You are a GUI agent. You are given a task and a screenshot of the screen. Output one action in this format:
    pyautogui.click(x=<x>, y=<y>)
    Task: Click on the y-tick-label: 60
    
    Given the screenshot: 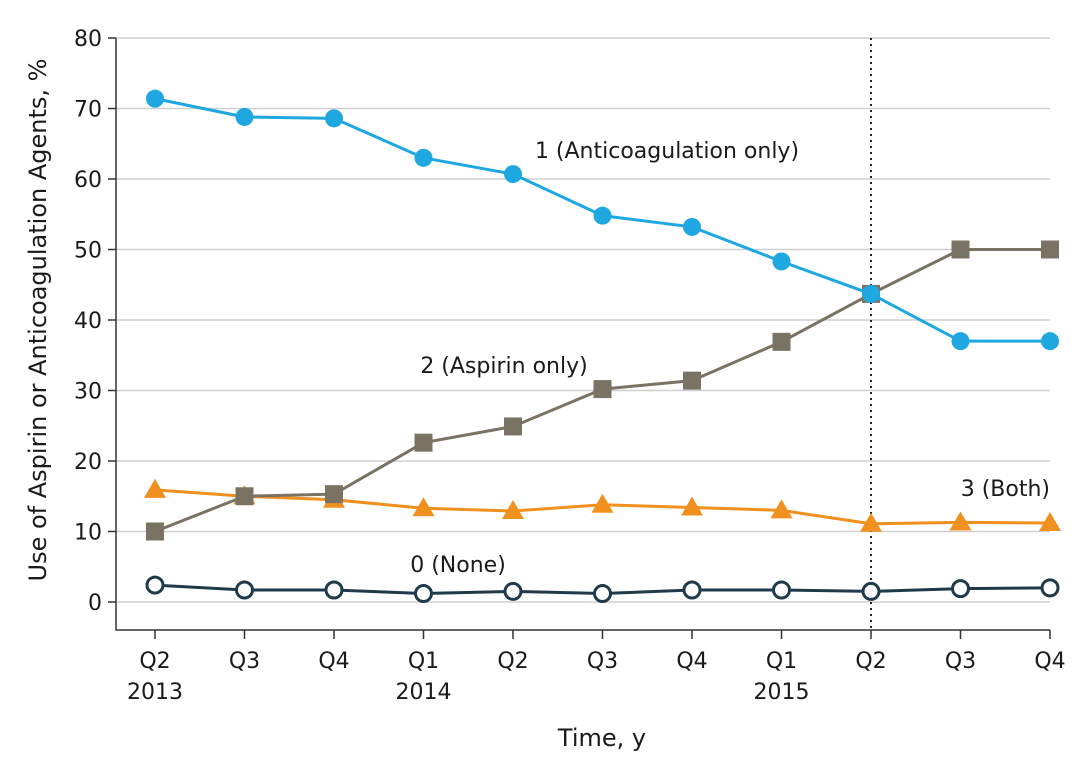 What is the action you would take?
    pyautogui.click(x=88, y=180)
    